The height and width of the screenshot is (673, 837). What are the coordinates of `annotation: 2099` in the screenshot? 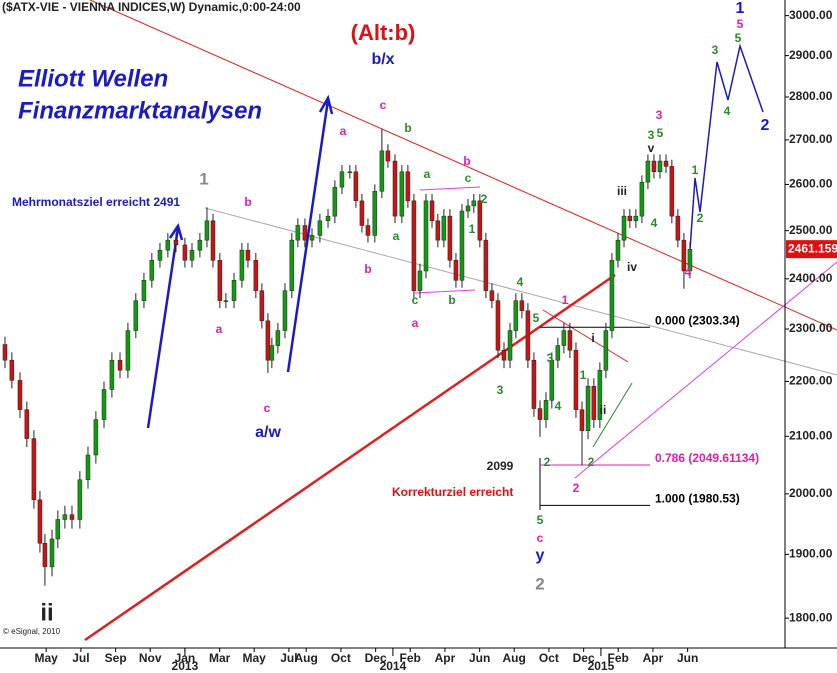 It's located at (500, 466).